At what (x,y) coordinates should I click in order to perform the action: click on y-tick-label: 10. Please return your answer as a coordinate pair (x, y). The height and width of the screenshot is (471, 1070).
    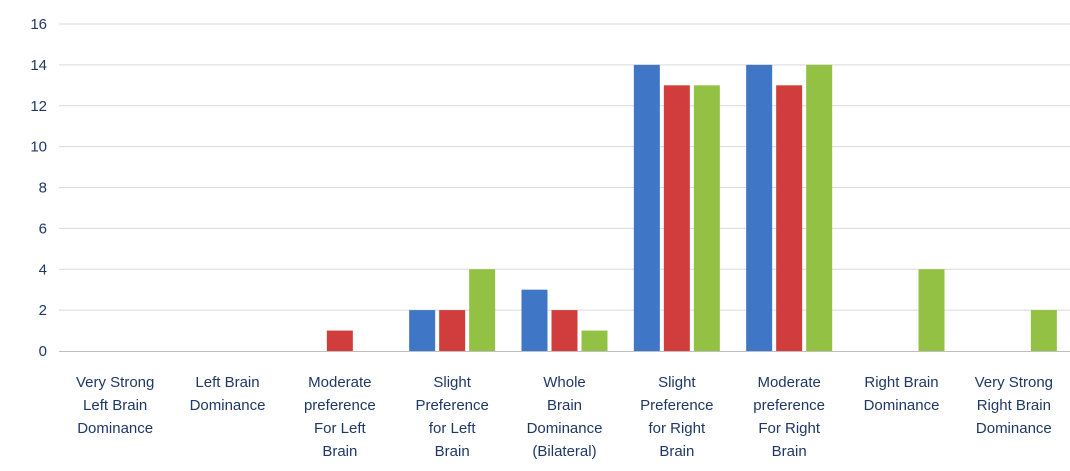
    Looking at the image, I should click on (38, 147).